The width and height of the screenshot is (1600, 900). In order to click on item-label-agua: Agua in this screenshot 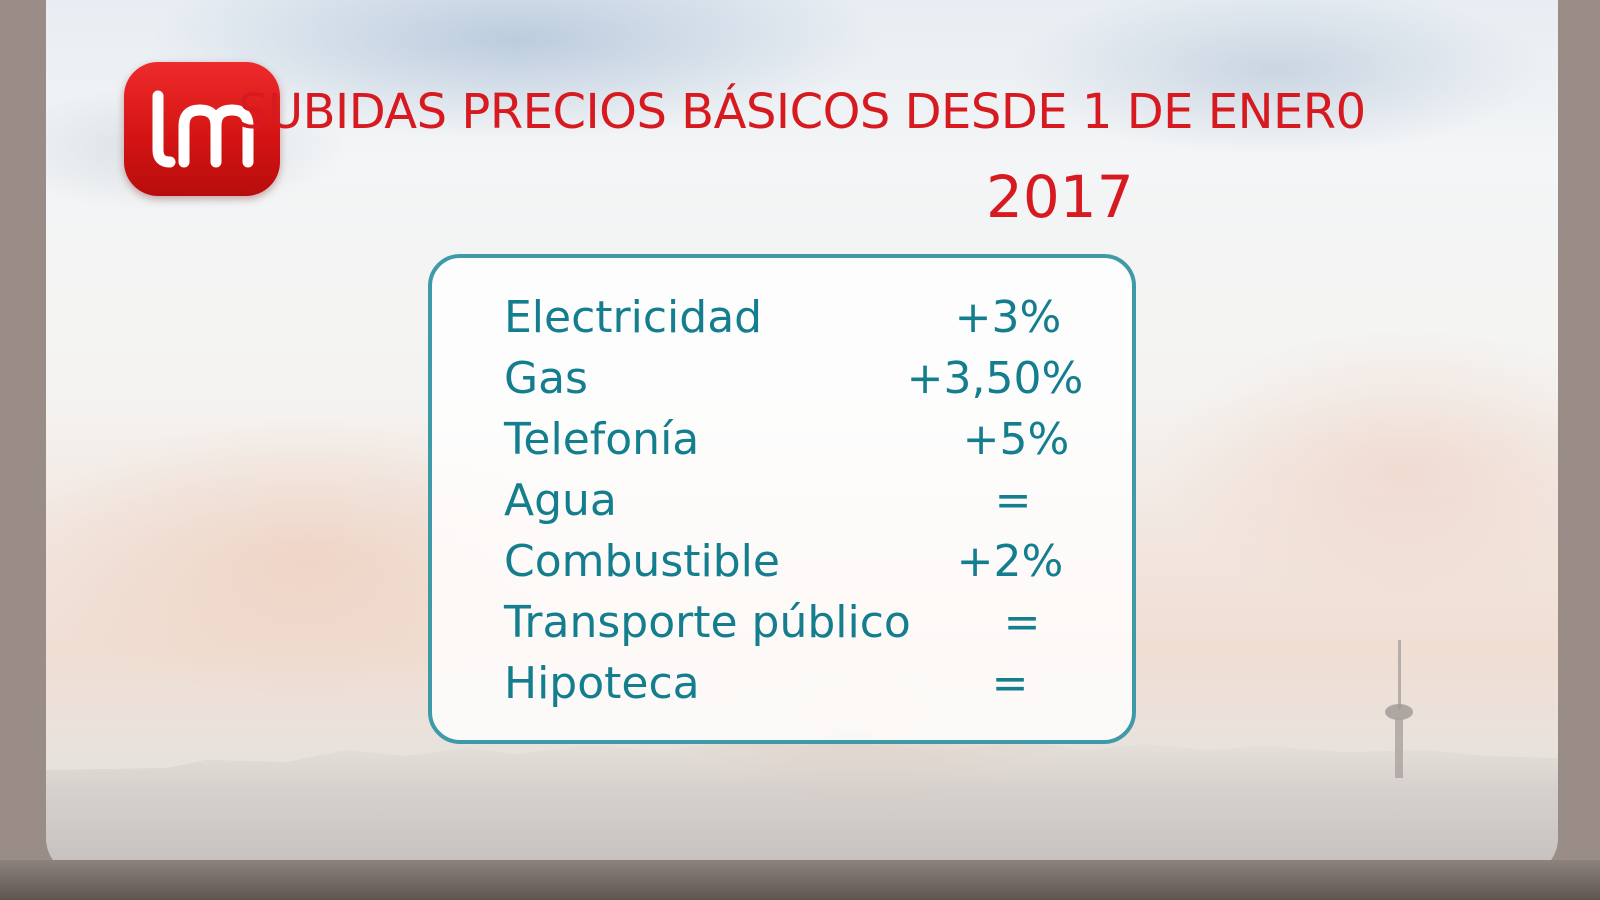, I will do `click(560, 500)`.